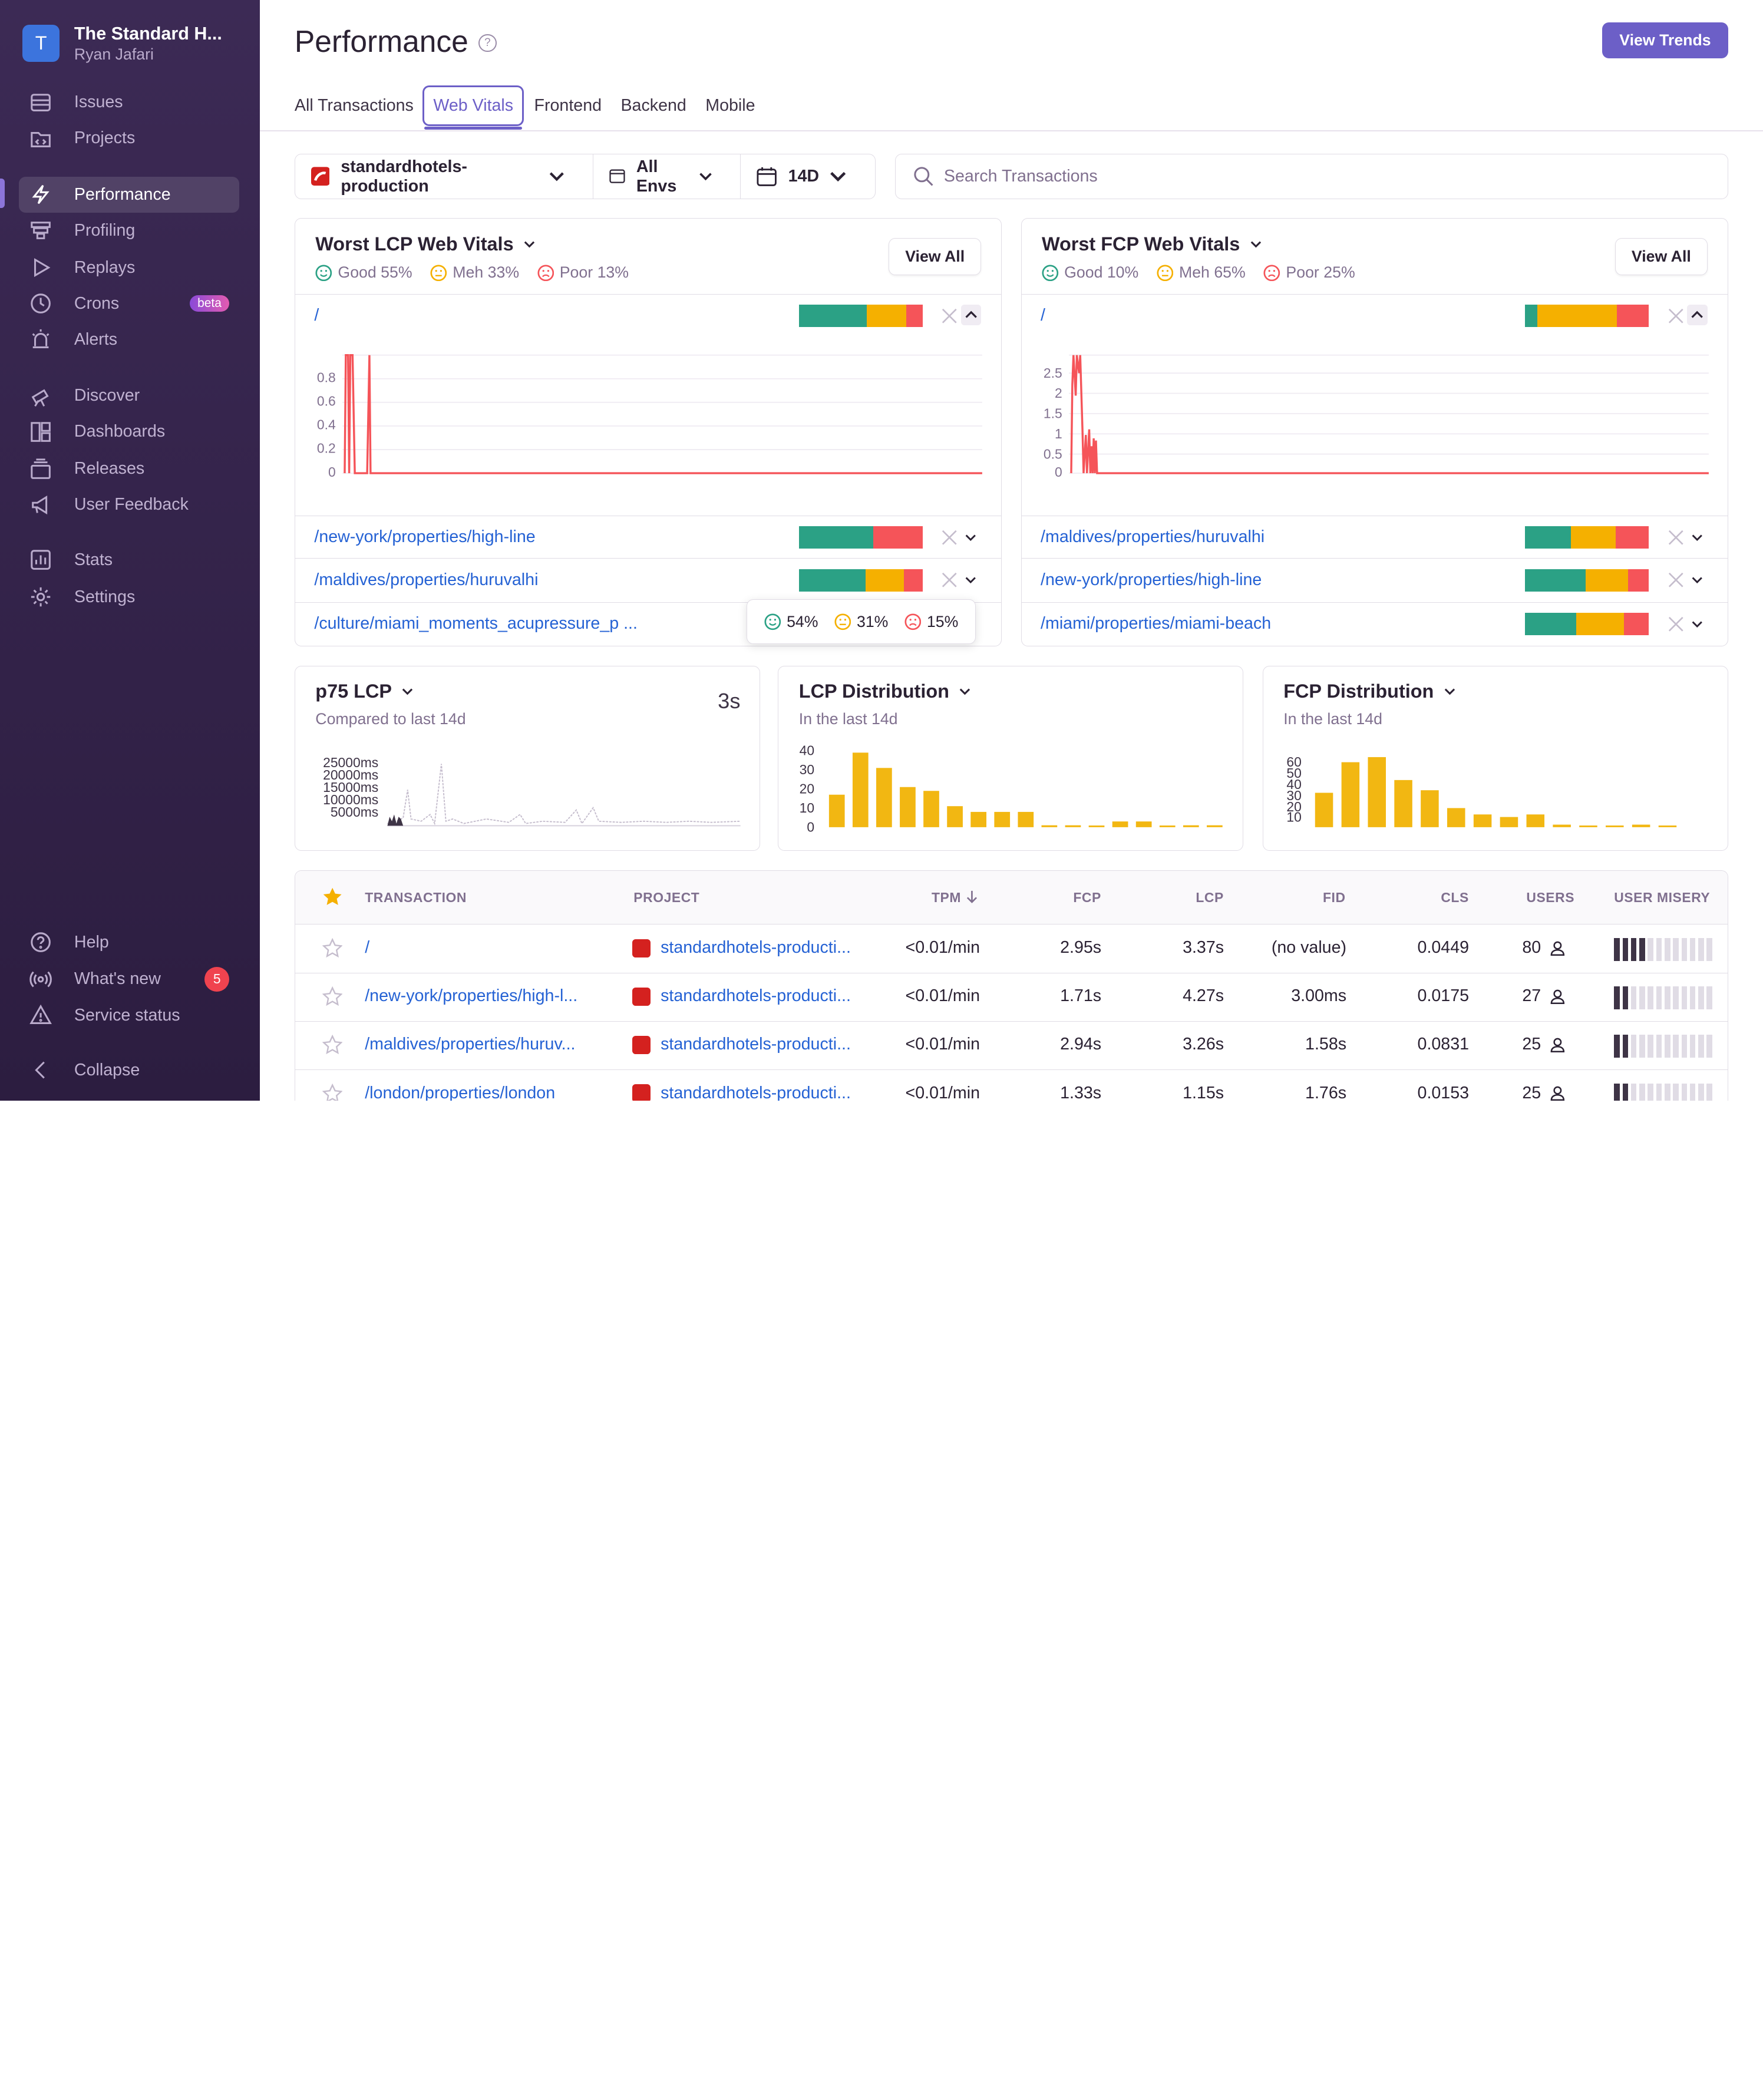 This screenshot has height=2100, width=1763. Describe the element at coordinates (1311, 176) in the screenshot. I see `search-transactions-input: Search Transactions` at that location.